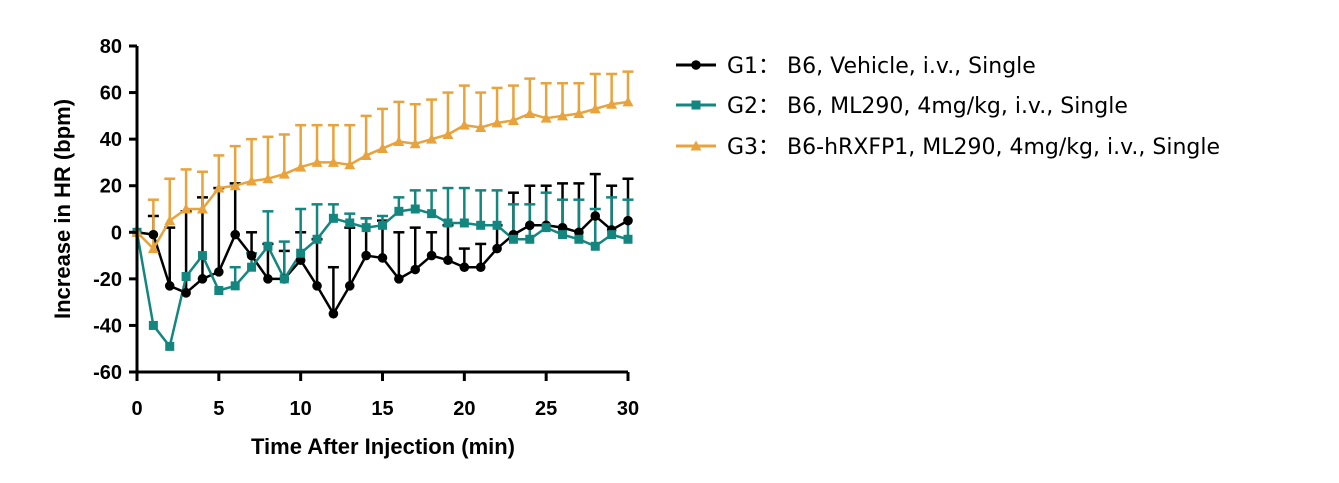 This screenshot has height=483, width=1339. I want to click on y-ticks: -60 -40 -20 0 20 40 60 80, so click(115, 210).